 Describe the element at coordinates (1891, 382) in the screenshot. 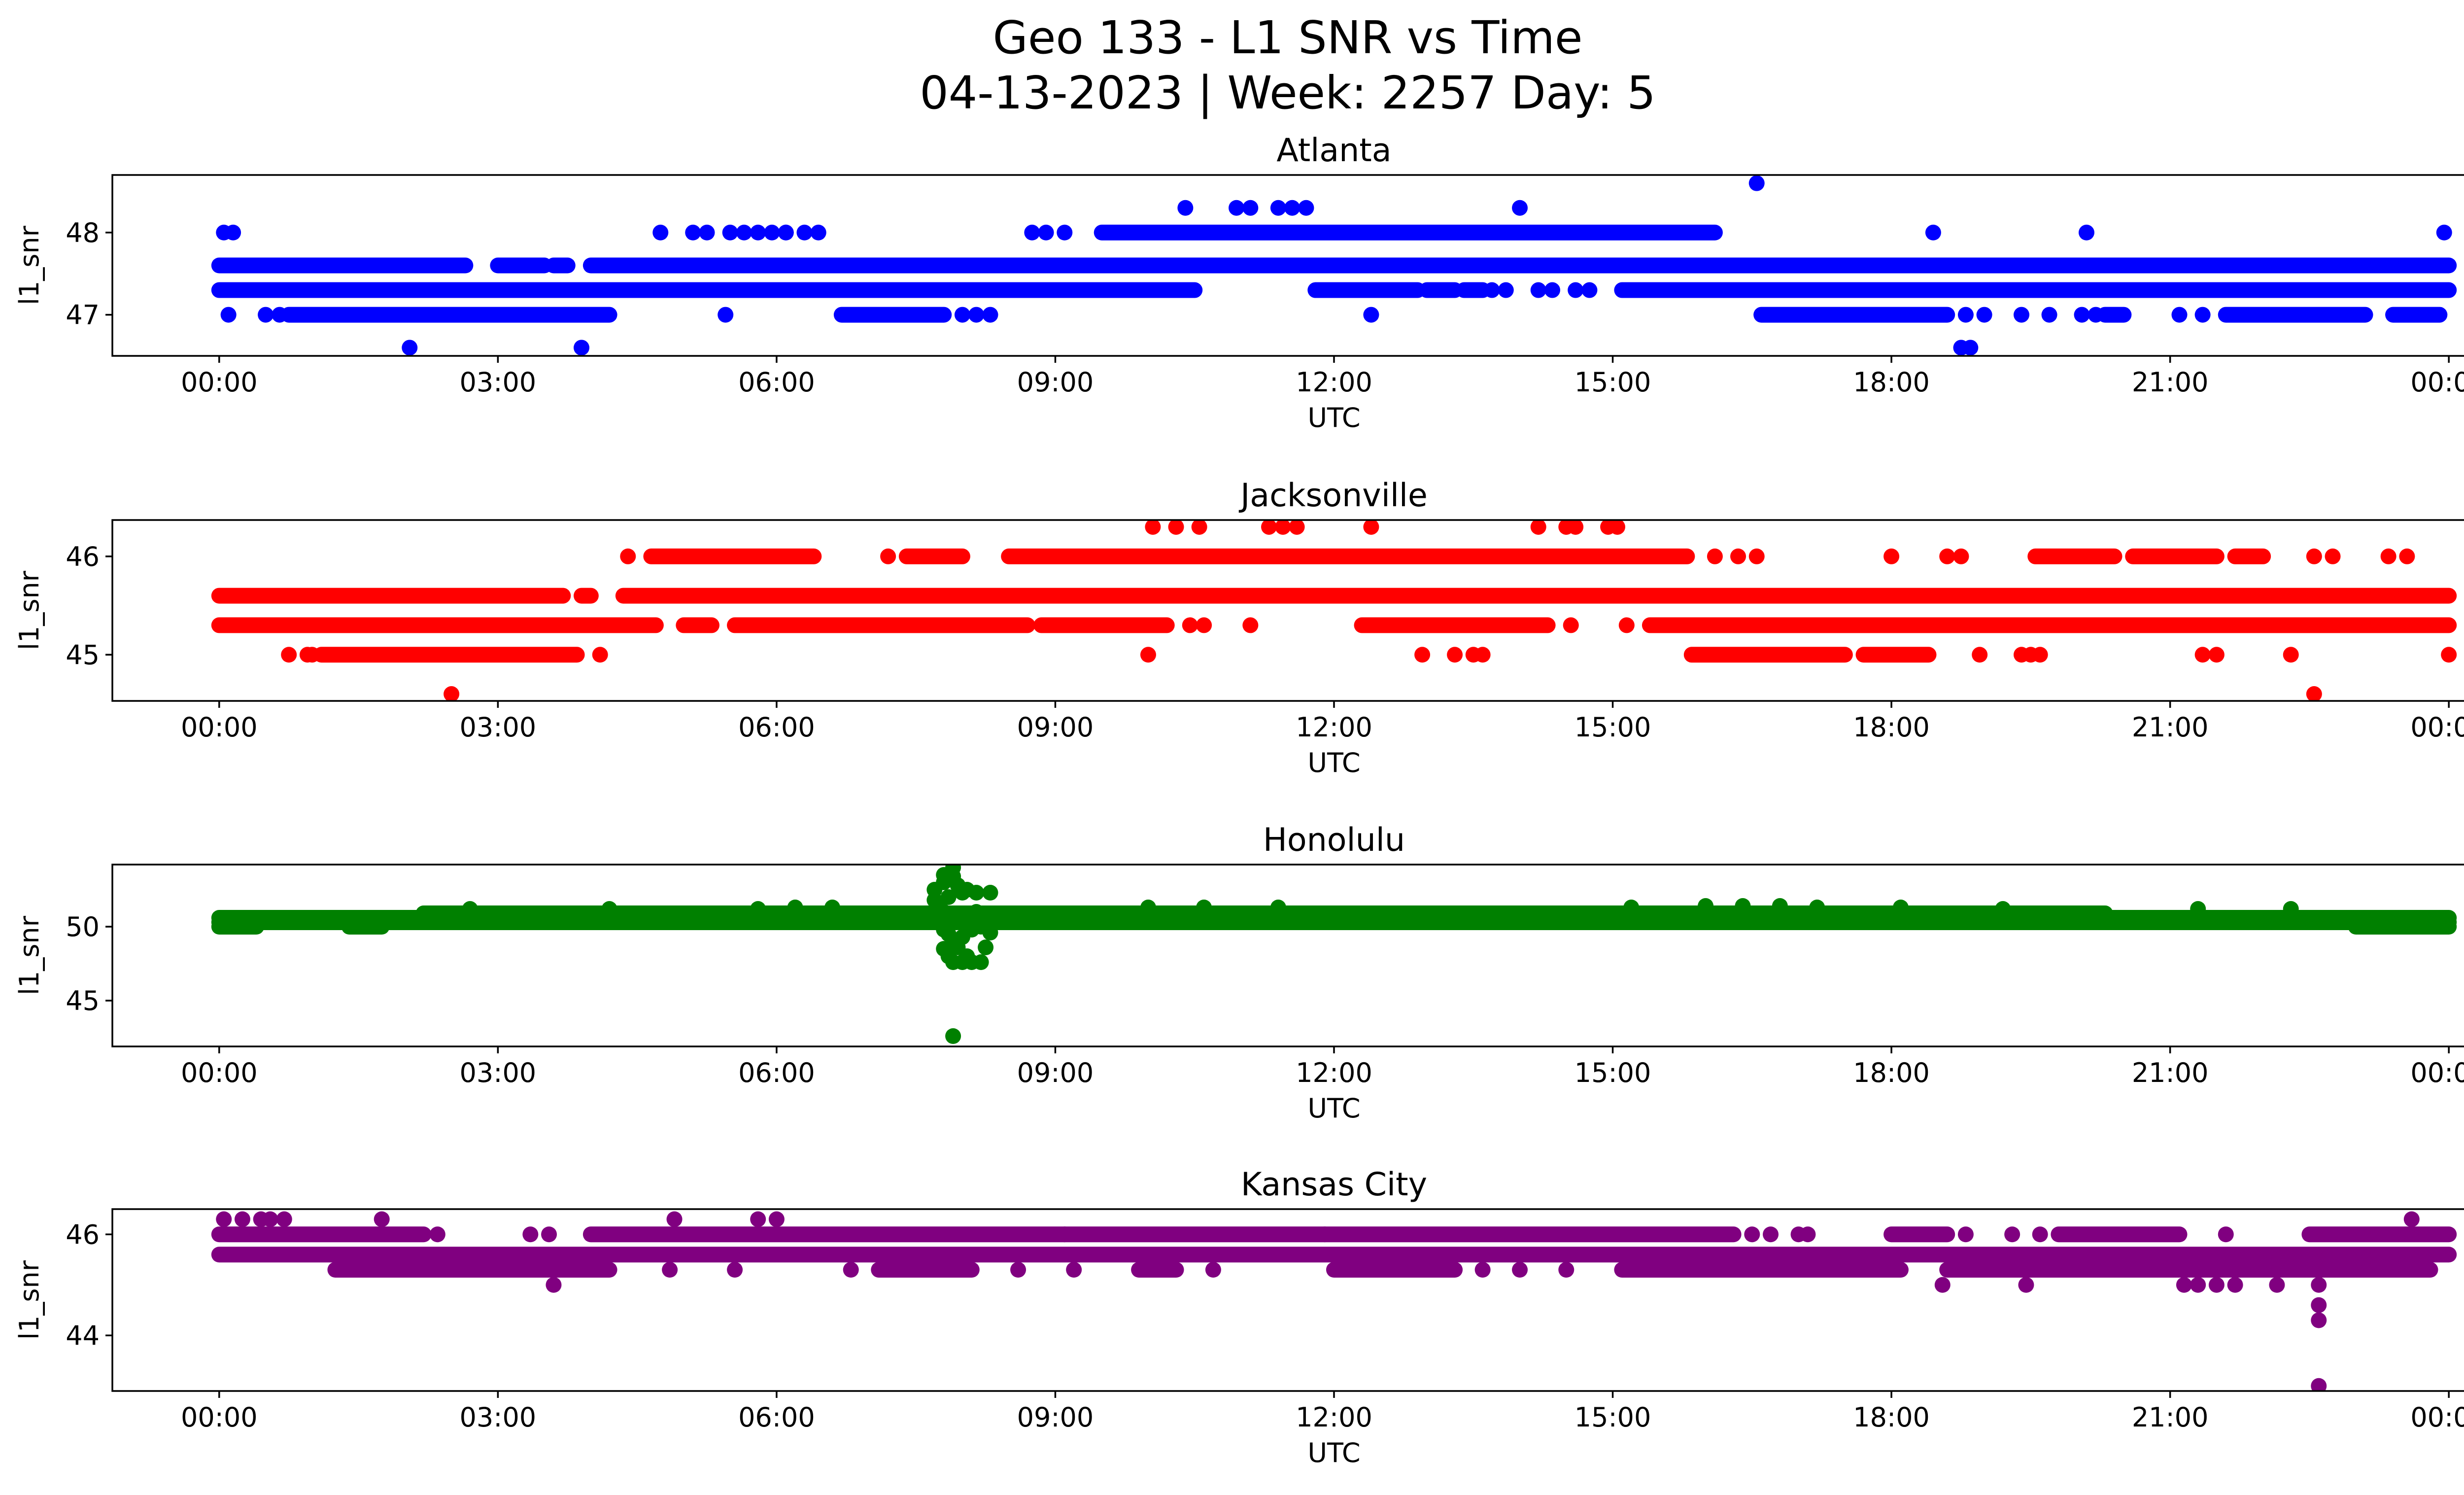

I see `x-tick-label: 18:00` at that location.